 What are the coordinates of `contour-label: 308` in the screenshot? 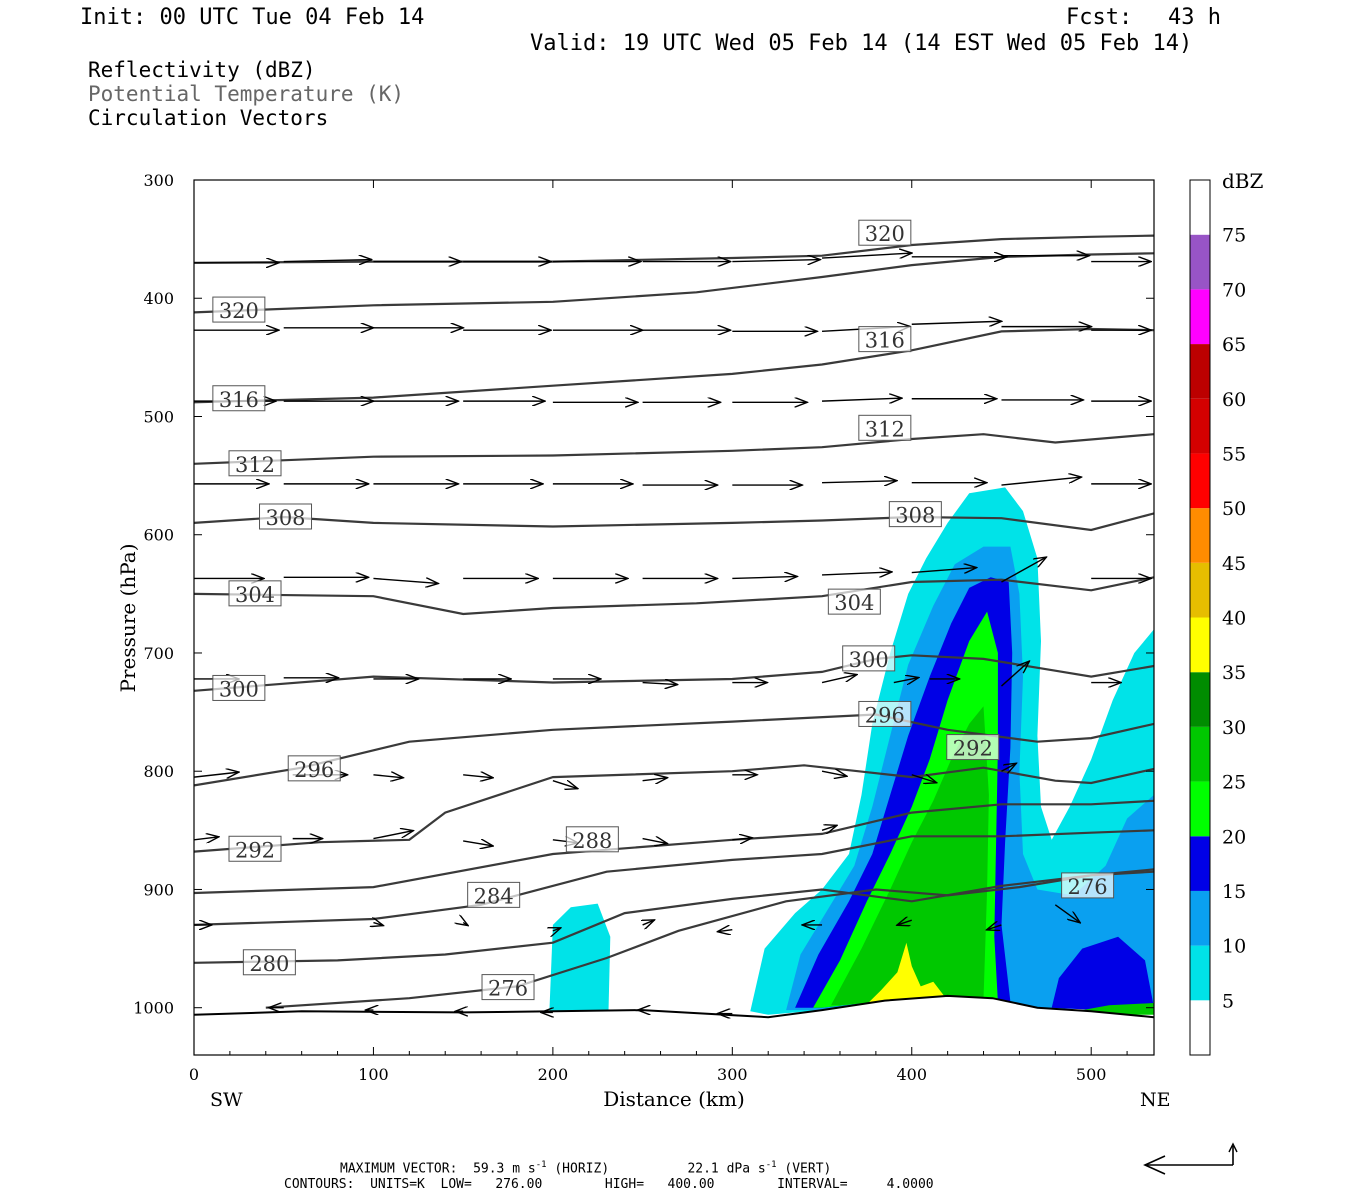 It's located at (286, 516).